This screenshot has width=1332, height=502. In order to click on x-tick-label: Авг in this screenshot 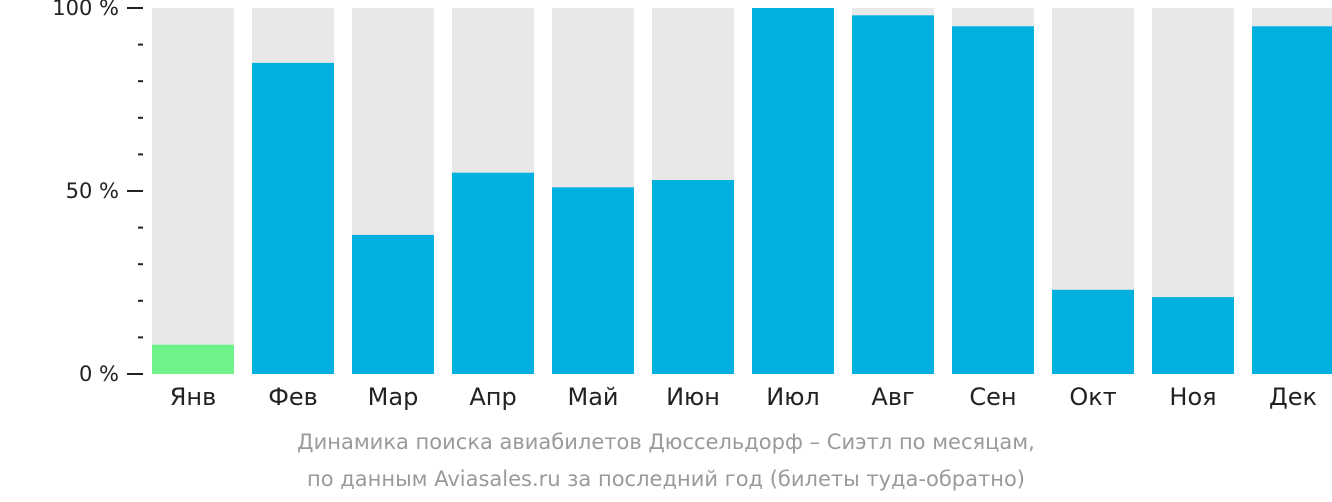, I will do `click(892, 397)`.